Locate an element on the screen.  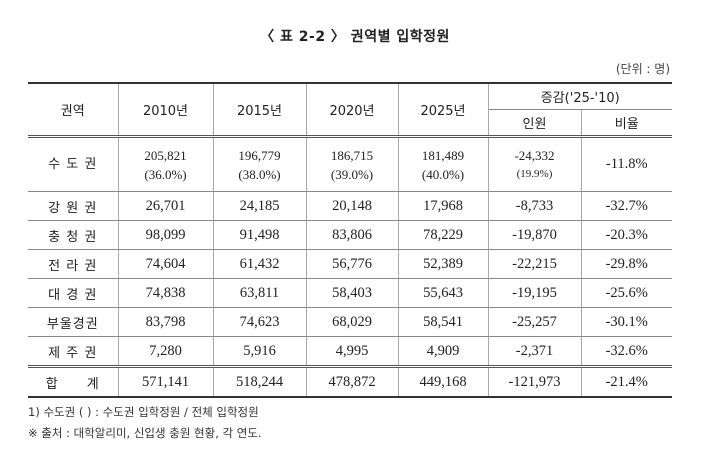
value-cell: 63,811 is located at coordinates (260, 293).